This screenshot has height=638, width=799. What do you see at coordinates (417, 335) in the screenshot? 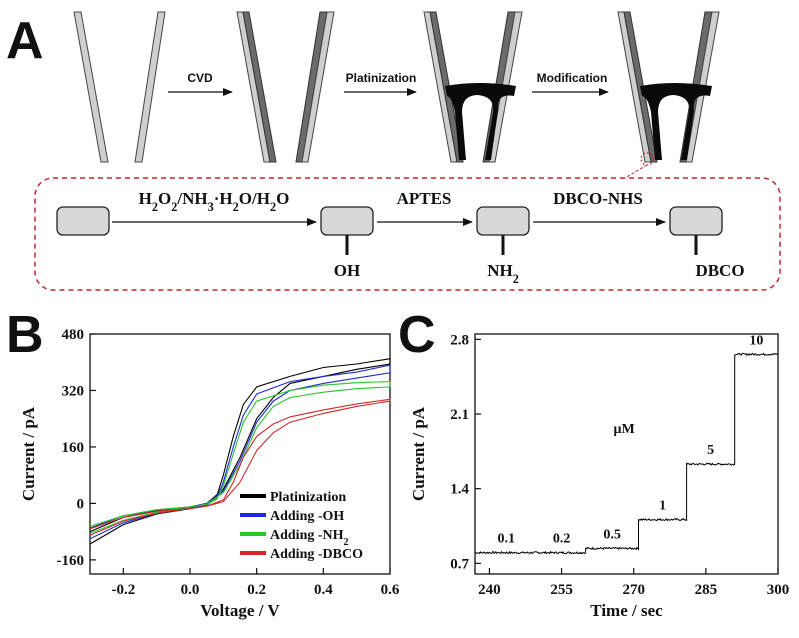
I see `panel-c-label: C` at bounding box center [417, 335].